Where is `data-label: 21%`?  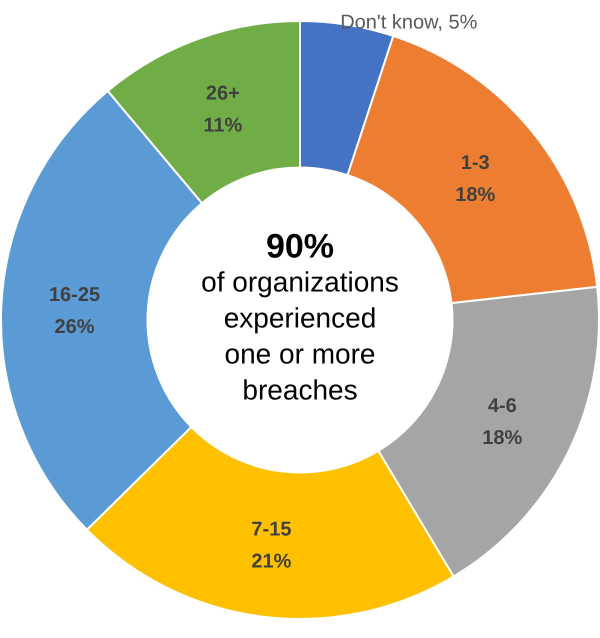
data-label: 21% is located at coordinates (271, 561).